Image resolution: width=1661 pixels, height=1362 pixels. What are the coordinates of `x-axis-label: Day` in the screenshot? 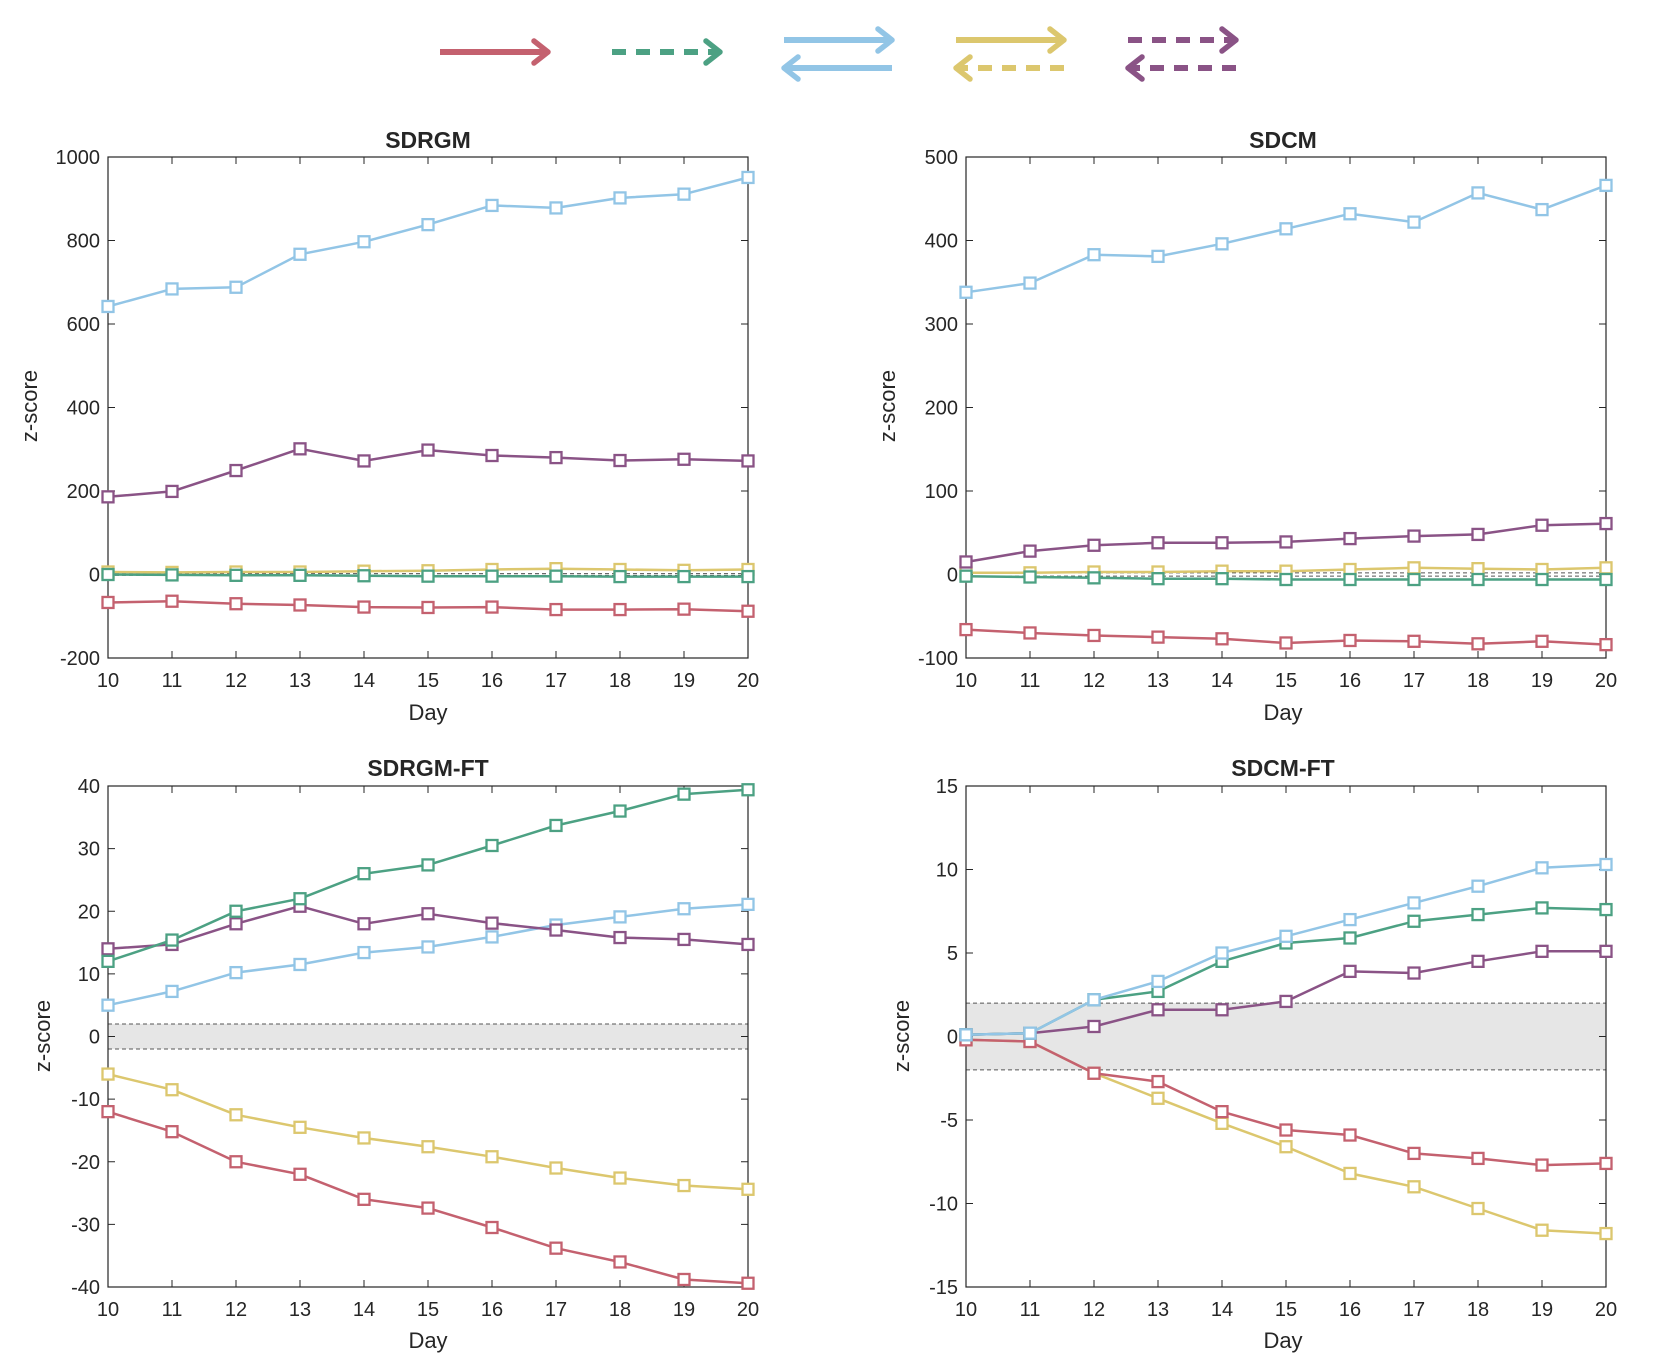 It's located at (427, 1340).